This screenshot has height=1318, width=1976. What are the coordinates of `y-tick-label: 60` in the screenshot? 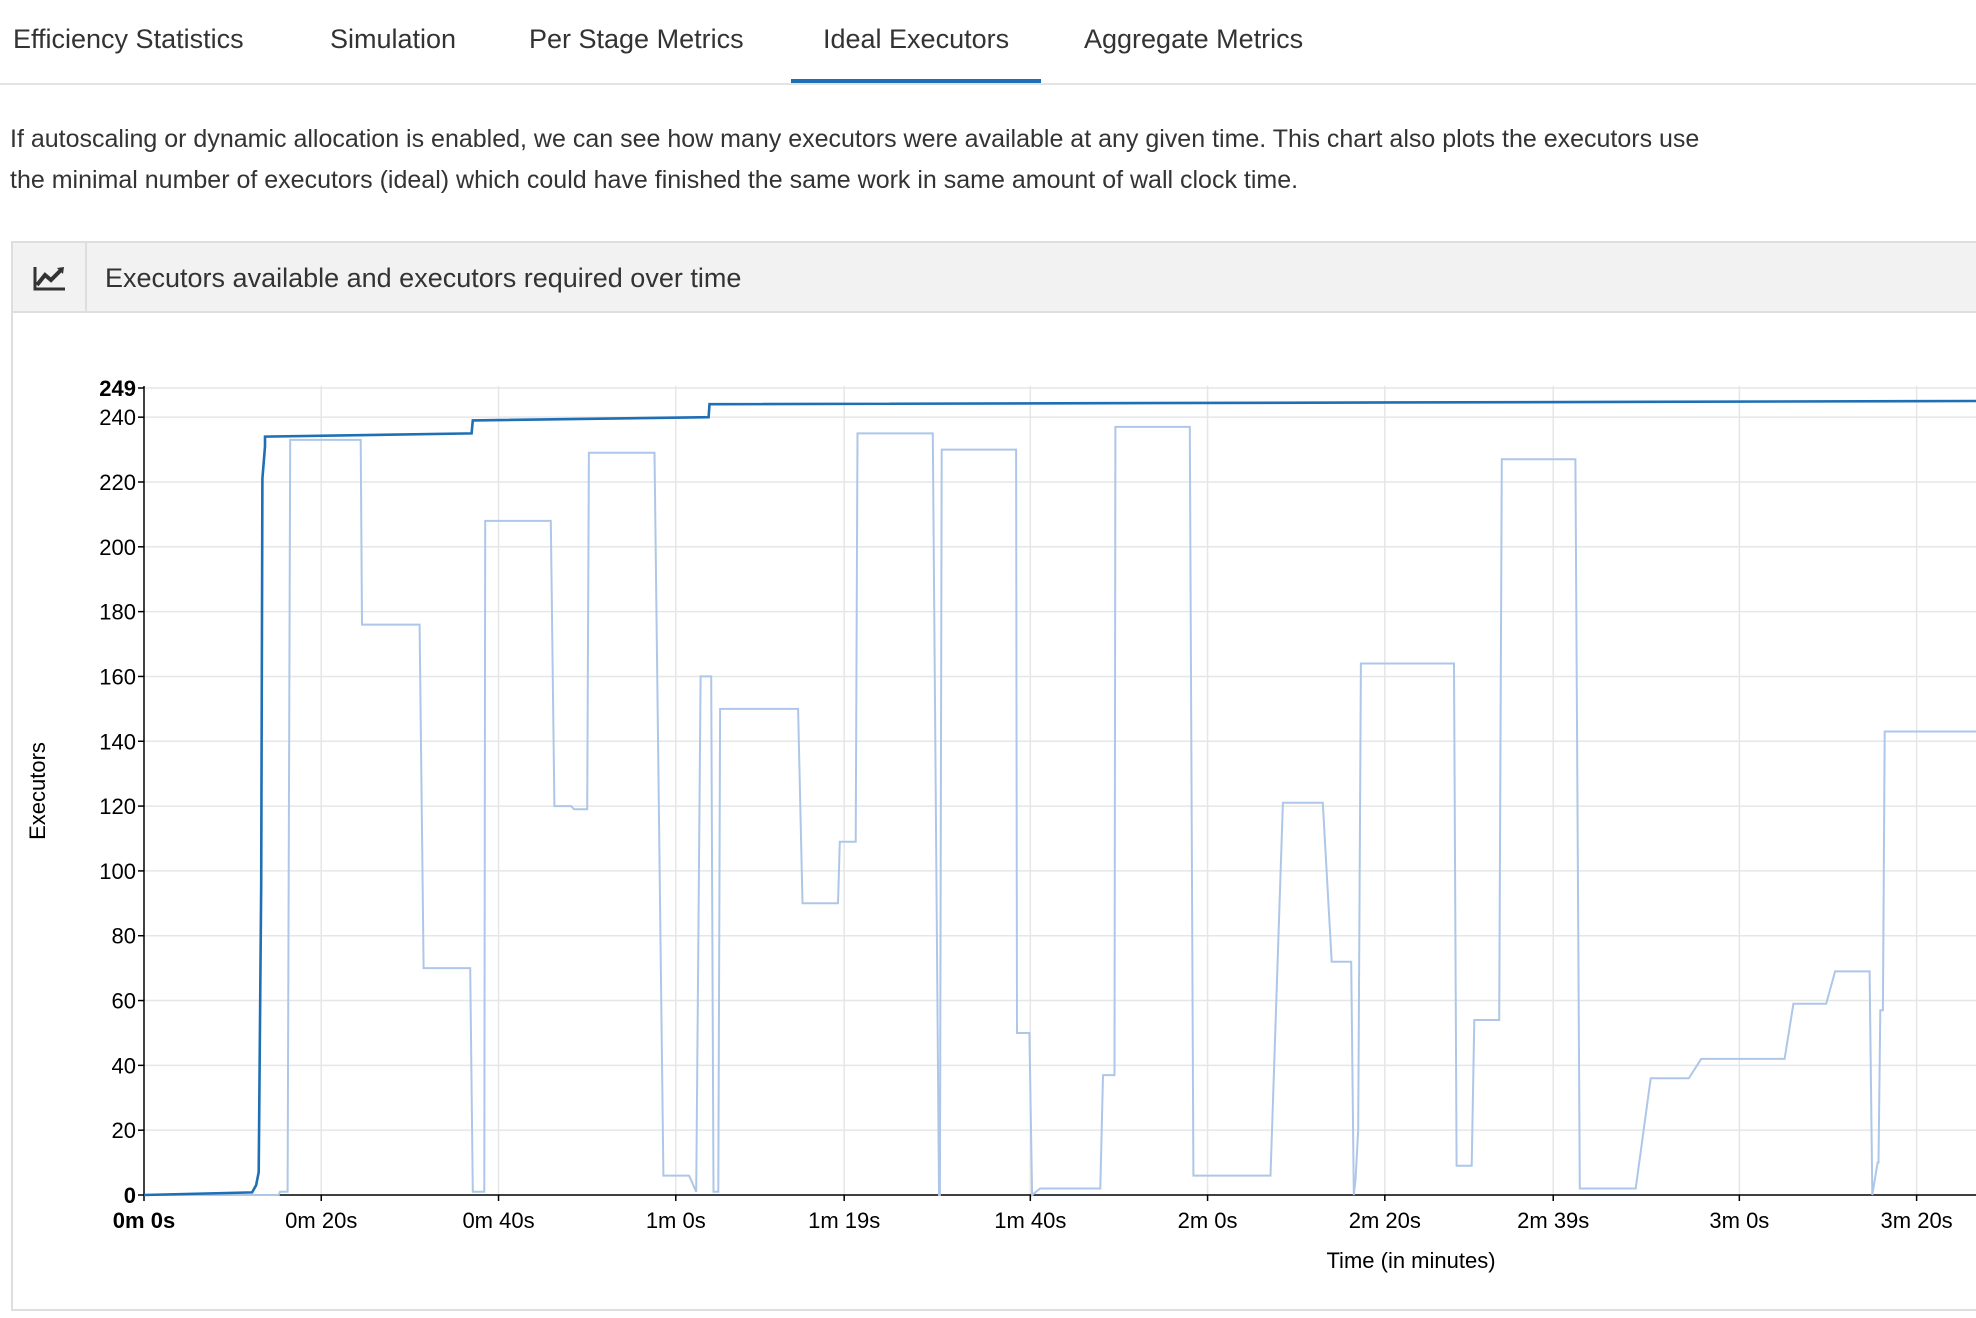 It's located at (124, 1001).